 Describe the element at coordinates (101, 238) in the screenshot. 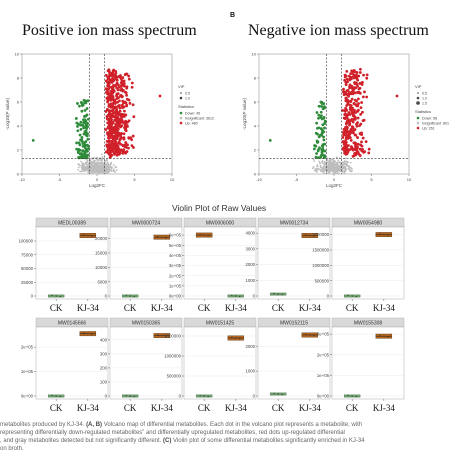

I see `y-tick-label: 20000` at that location.